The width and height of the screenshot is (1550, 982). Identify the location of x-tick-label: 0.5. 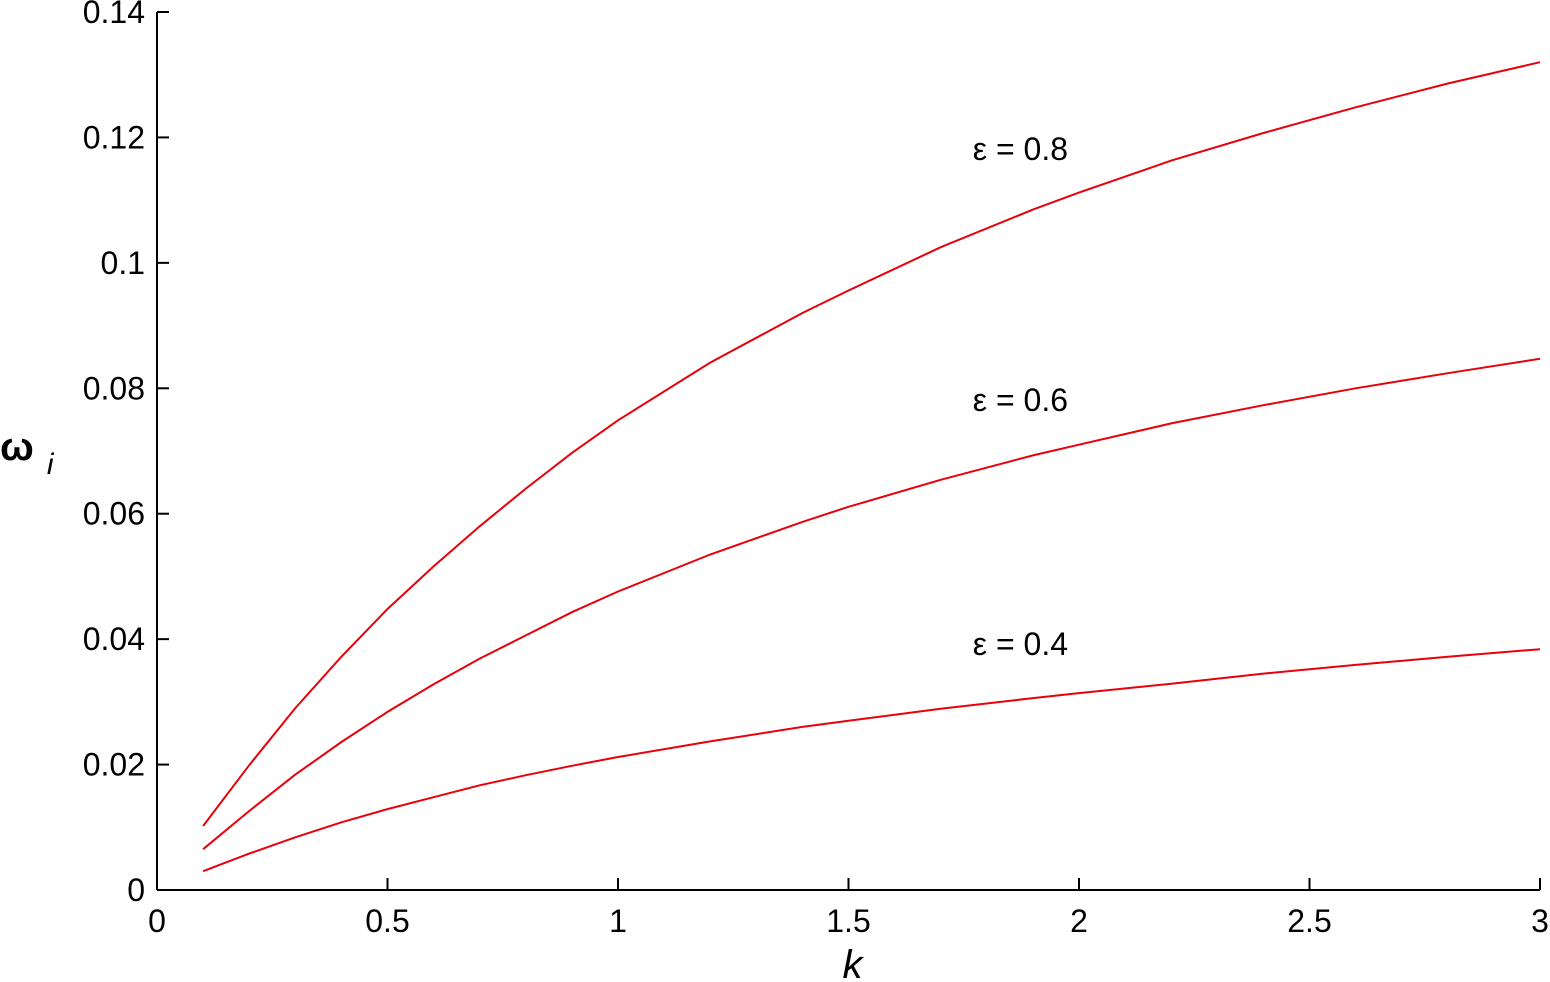
(387, 921).